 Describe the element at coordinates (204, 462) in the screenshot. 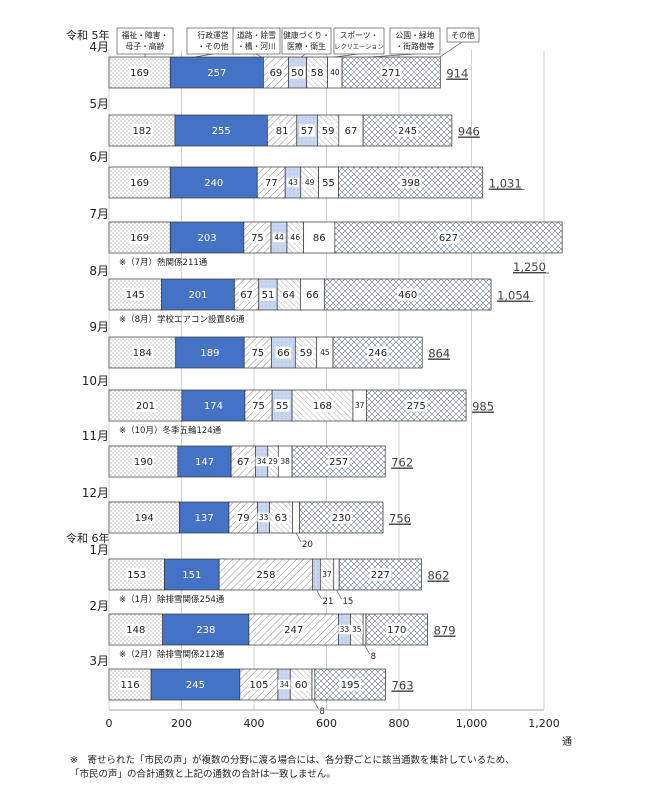

I see `value-label: 147` at that location.